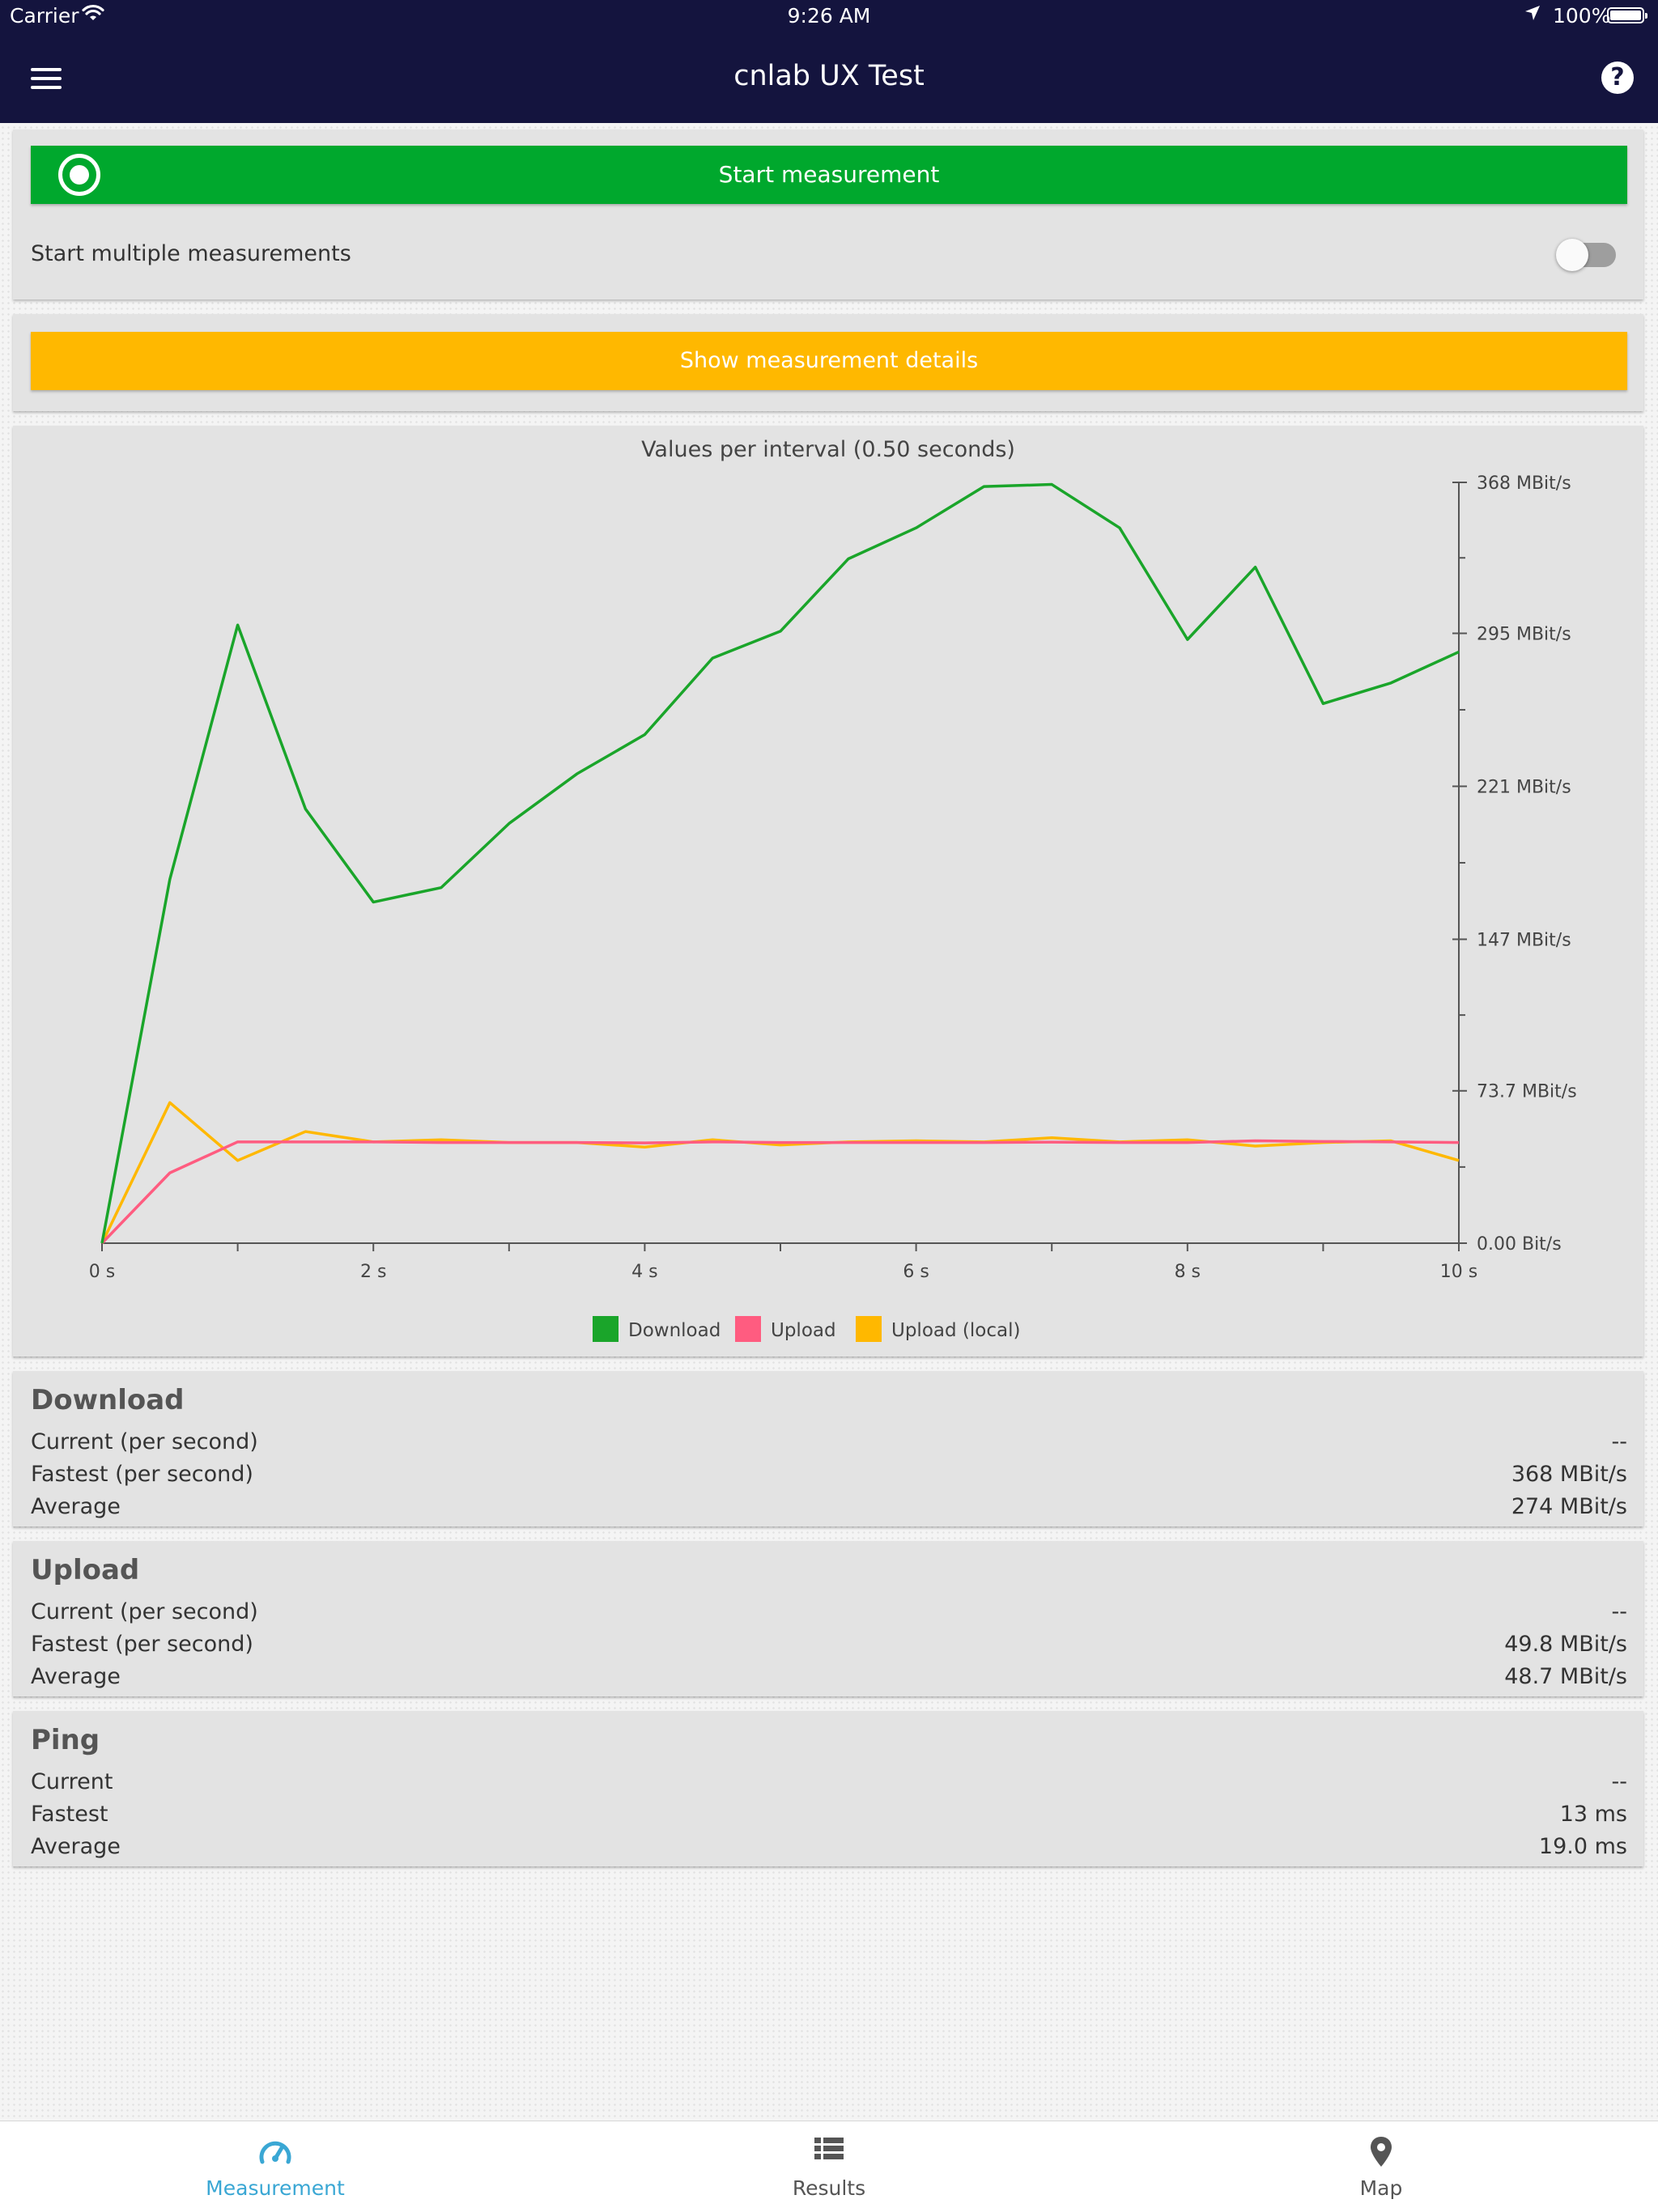  Describe the element at coordinates (1572, 255) in the screenshot. I see `toggle-knob` at that location.